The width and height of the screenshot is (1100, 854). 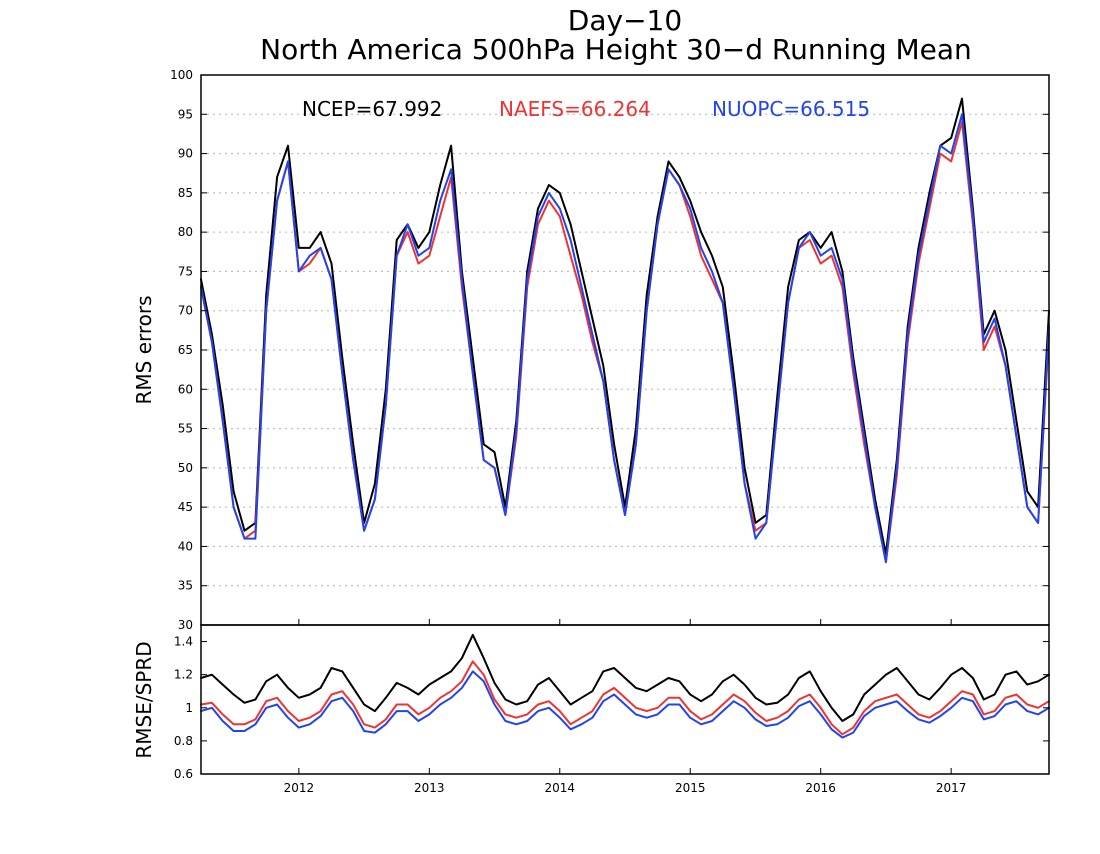 What do you see at coordinates (185, 114) in the screenshot?
I see `y-tick-label-top: 95` at bounding box center [185, 114].